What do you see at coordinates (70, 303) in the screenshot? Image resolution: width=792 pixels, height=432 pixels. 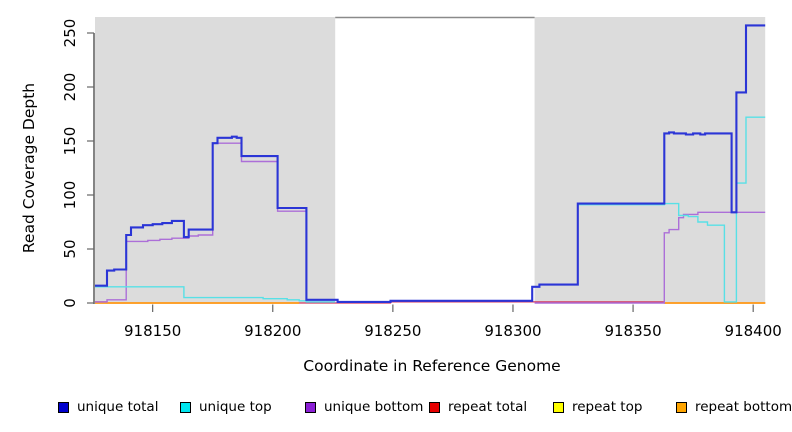 I see `y-tick-label: 0` at bounding box center [70, 303].